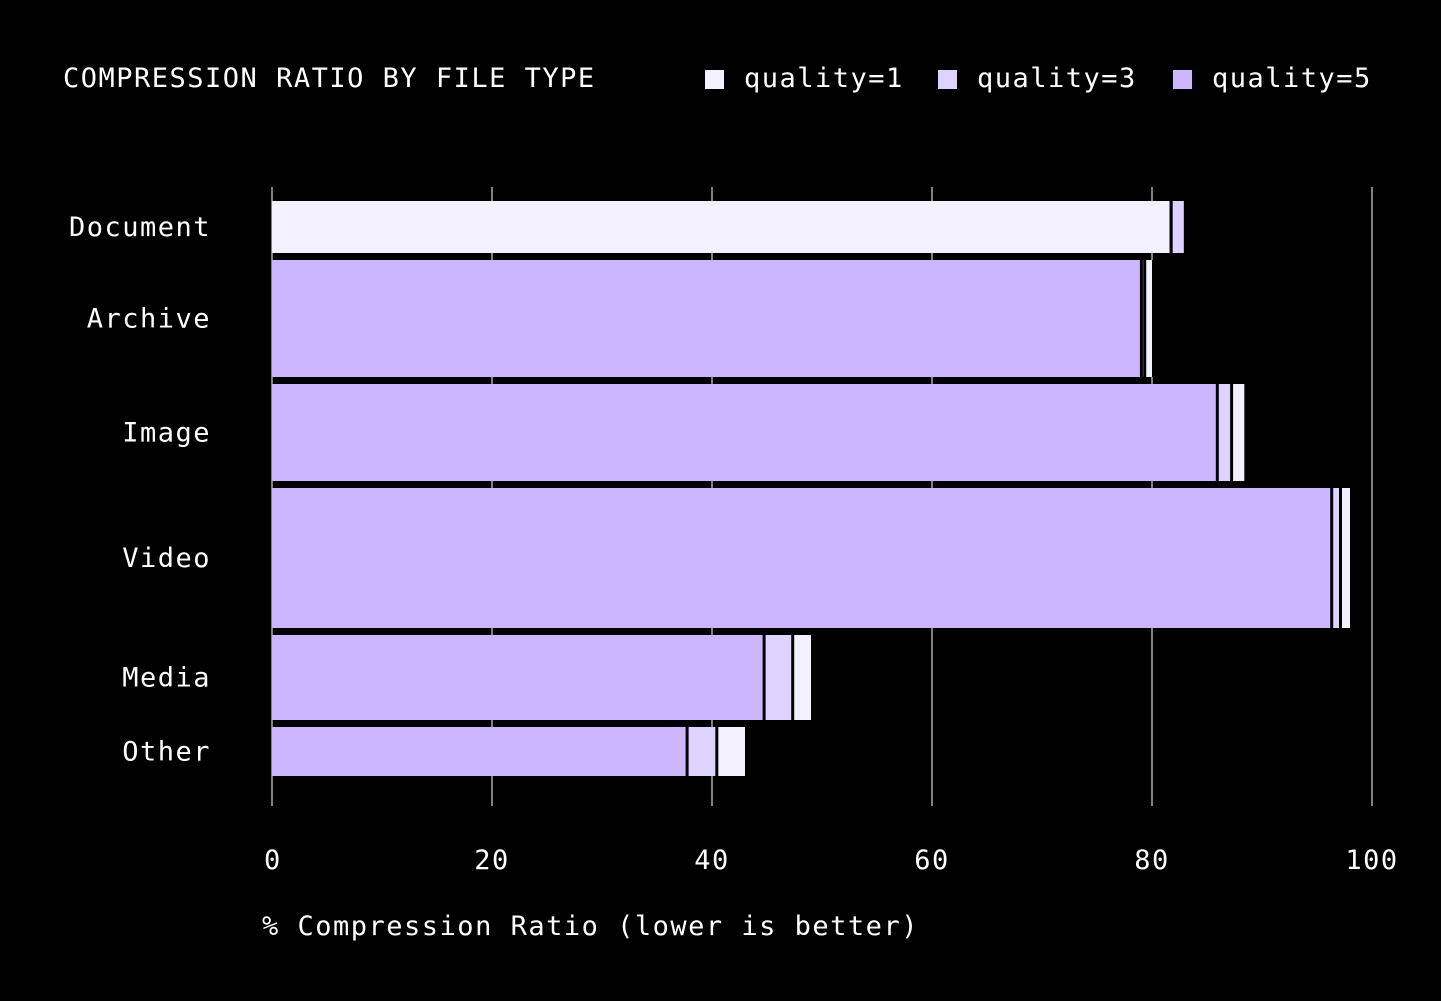 This screenshot has height=1001, width=1441. I want to click on chart-title: COMPRESSION RATIO BY FILE TYPE, so click(329, 78).